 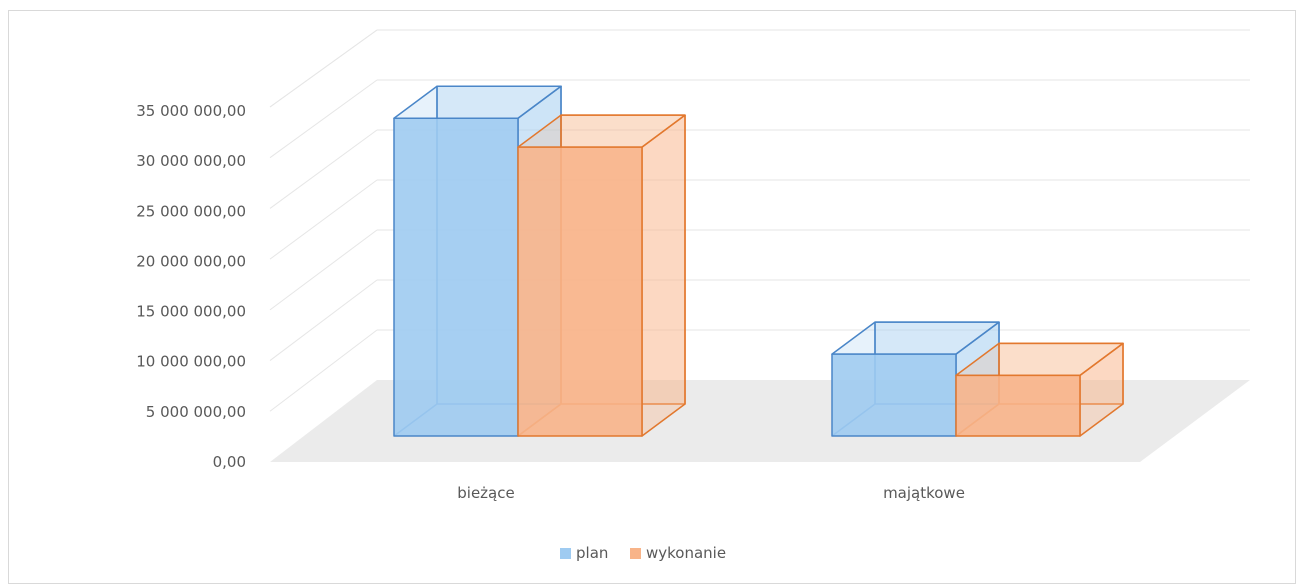 What do you see at coordinates (924, 493) in the screenshot?
I see `category-label: majątkowe` at bounding box center [924, 493].